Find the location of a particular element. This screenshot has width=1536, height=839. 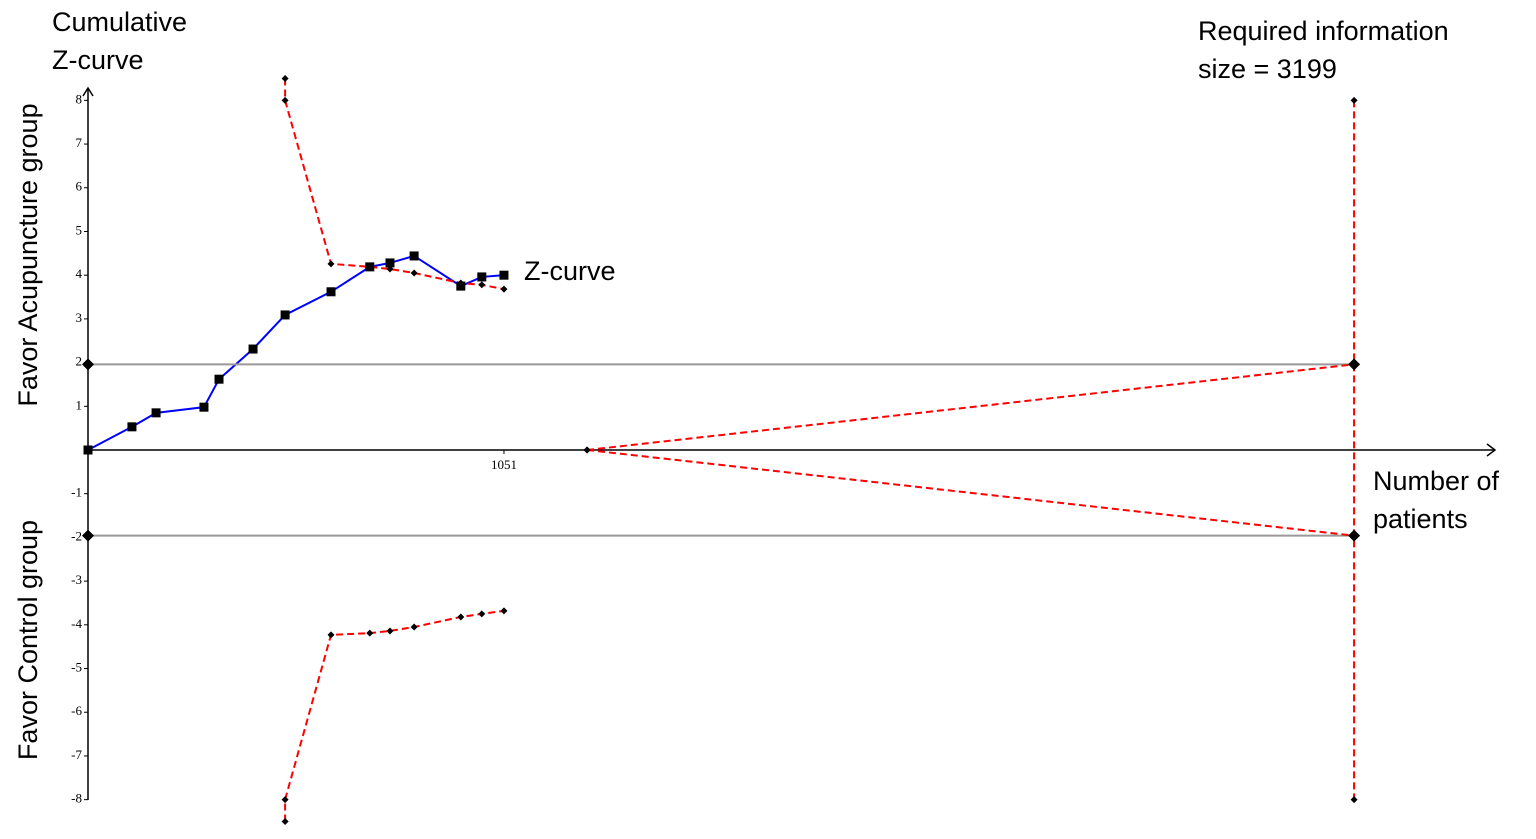

x-axis-arrow is located at coordinates (1491, 450).